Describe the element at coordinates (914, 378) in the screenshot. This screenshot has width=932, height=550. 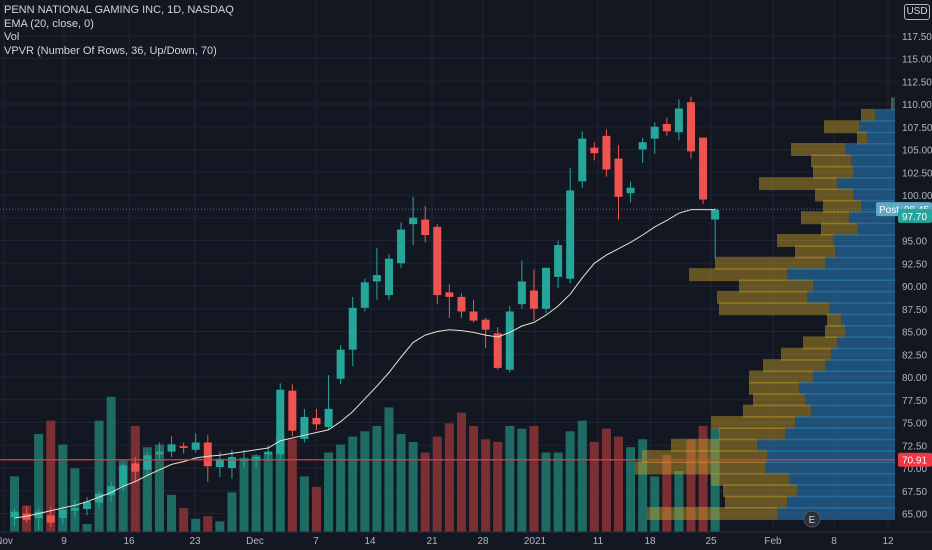
I see `price-tick-label: 80.00` at that location.